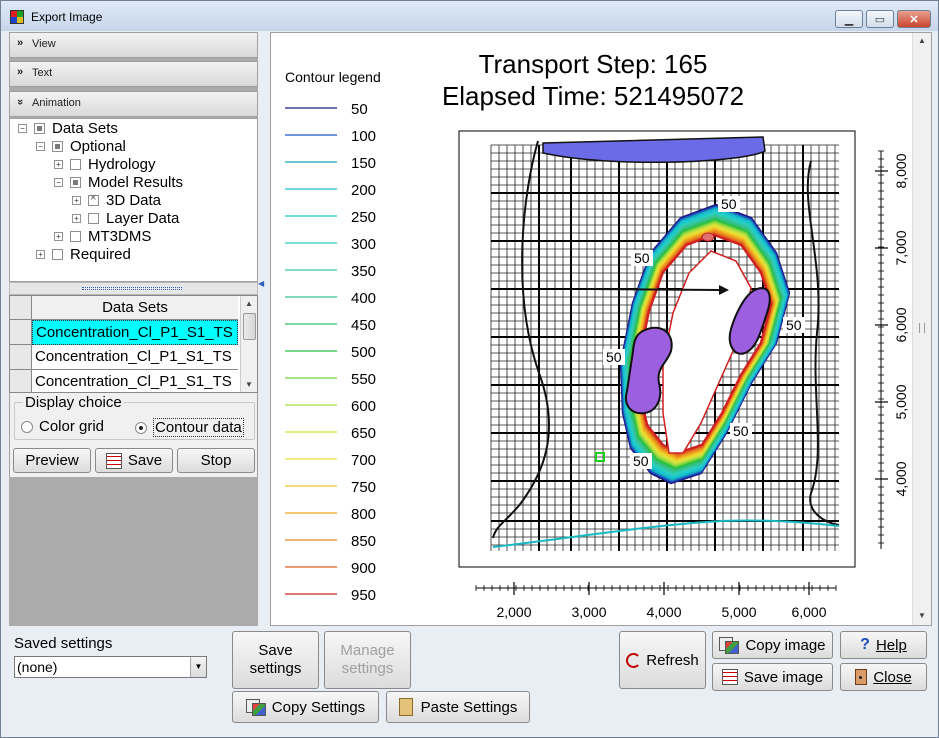 This screenshot has height=738, width=939. What do you see at coordinates (134, 417) in the screenshot?
I see `display-choice-group: Display choice Color grid Contour data` at bounding box center [134, 417].